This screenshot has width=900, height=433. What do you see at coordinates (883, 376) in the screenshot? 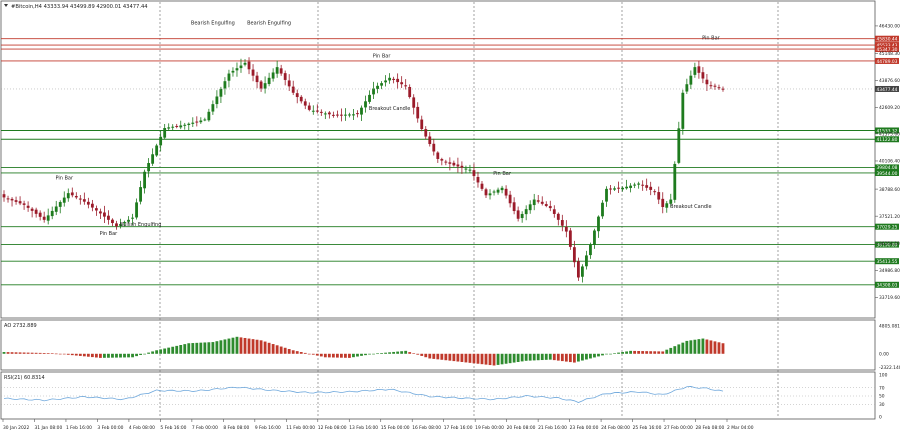
I see `rsi-tick-label: 100` at bounding box center [883, 376].